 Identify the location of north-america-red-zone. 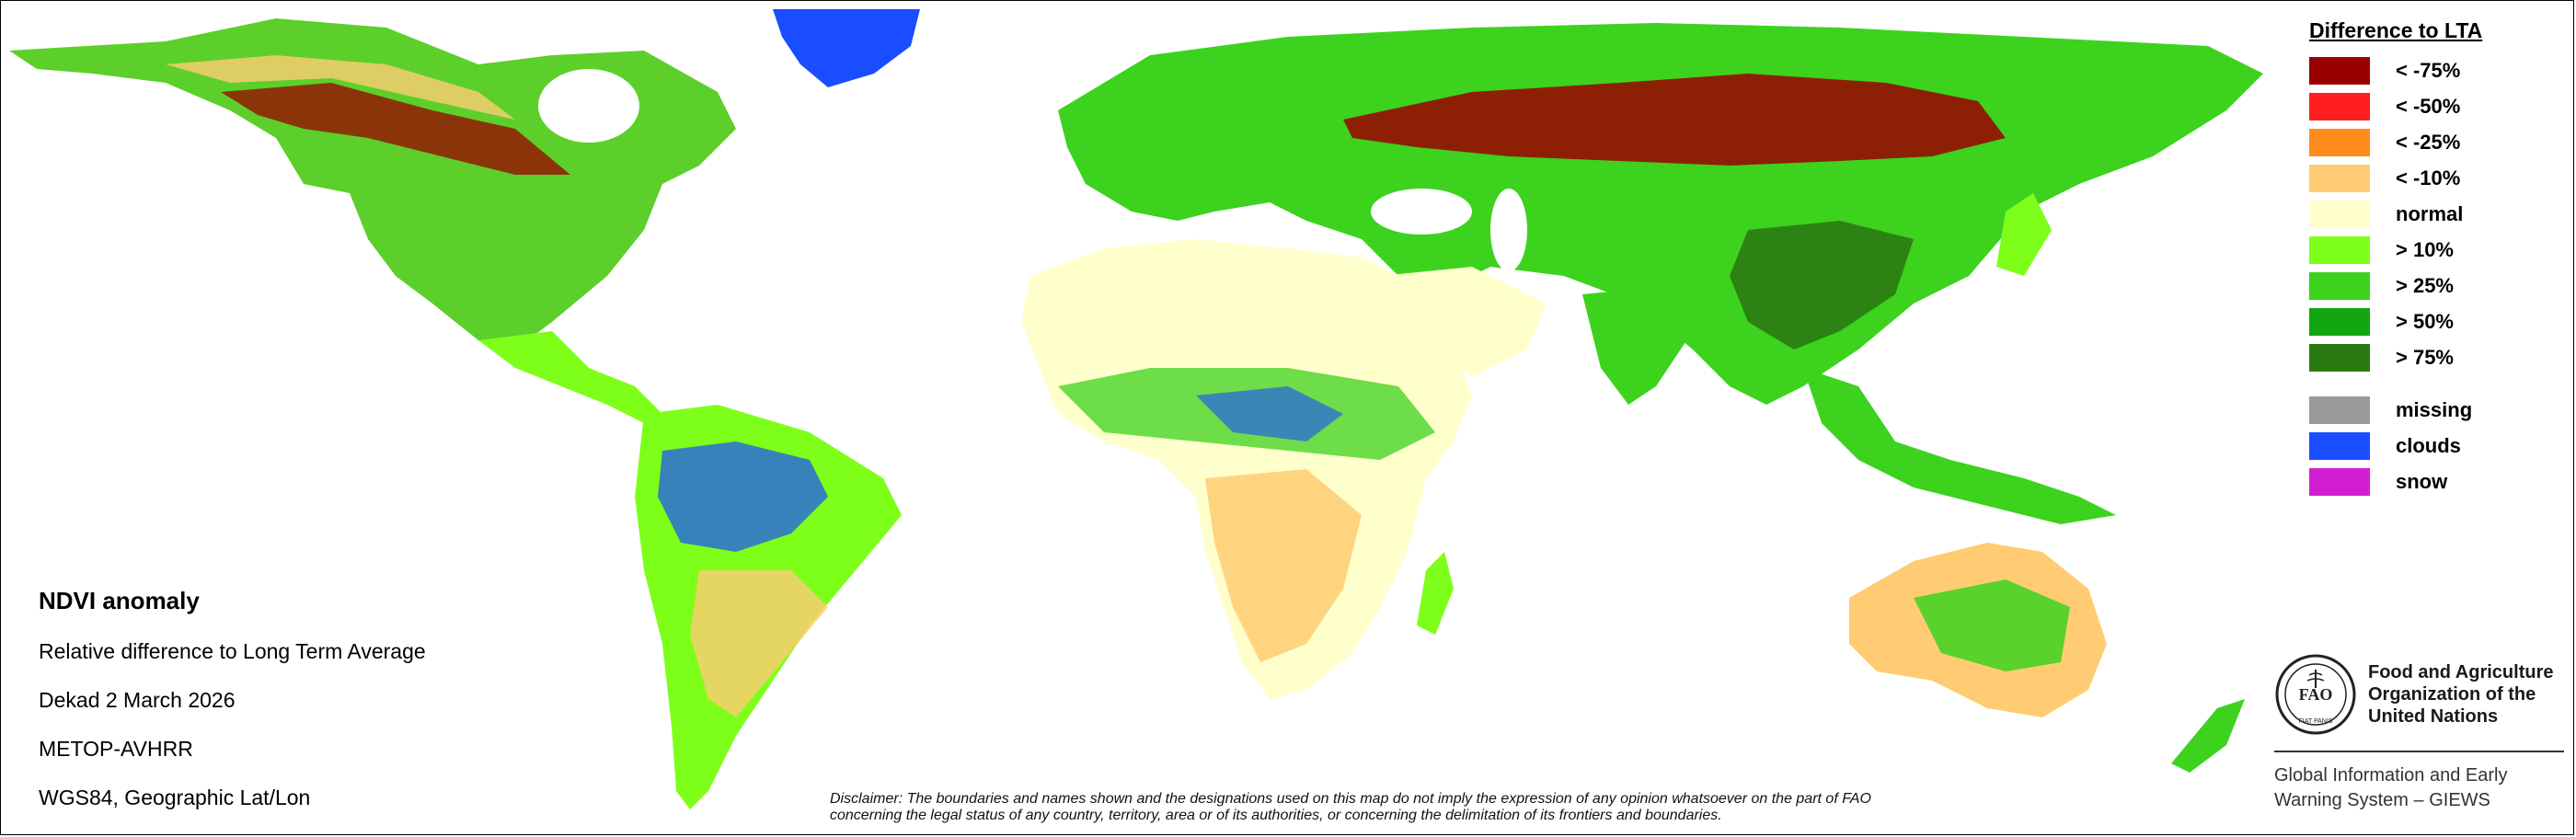
(395, 129).